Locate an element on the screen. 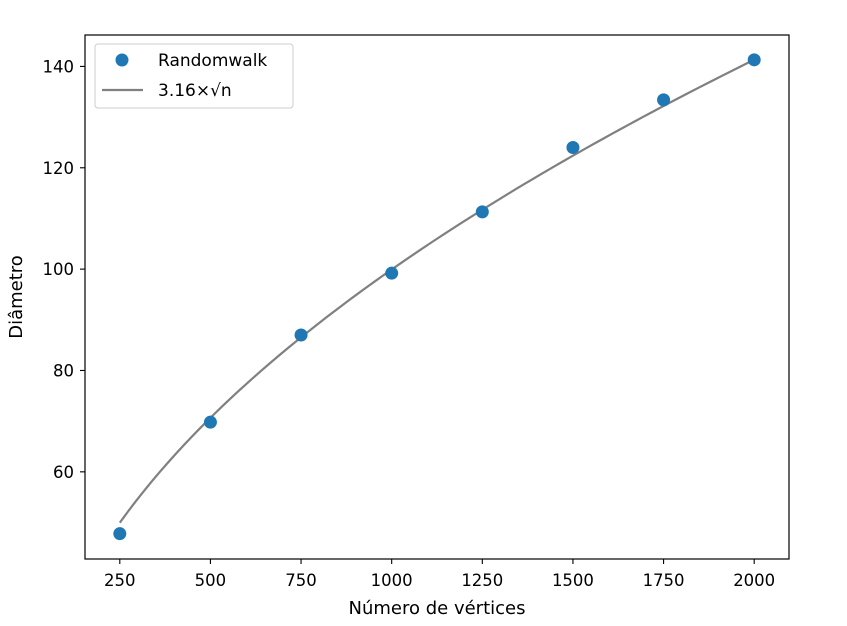 This screenshot has height=626, width=847. y-tick-label: 120 is located at coordinates (59, 168).